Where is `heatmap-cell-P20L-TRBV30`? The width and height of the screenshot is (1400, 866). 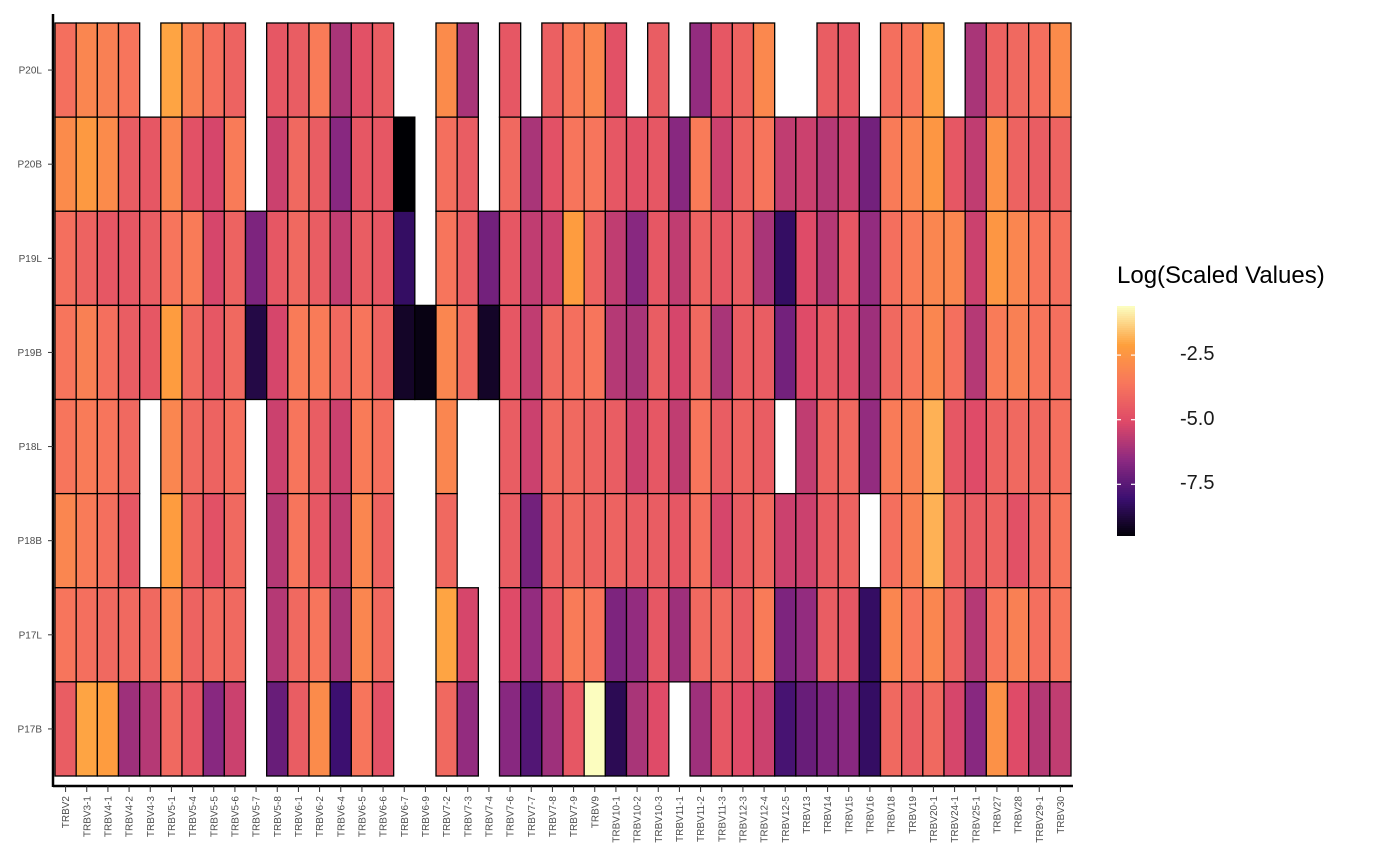
heatmap-cell-P20L-TRBV30 is located at coordinates (1060, 70).